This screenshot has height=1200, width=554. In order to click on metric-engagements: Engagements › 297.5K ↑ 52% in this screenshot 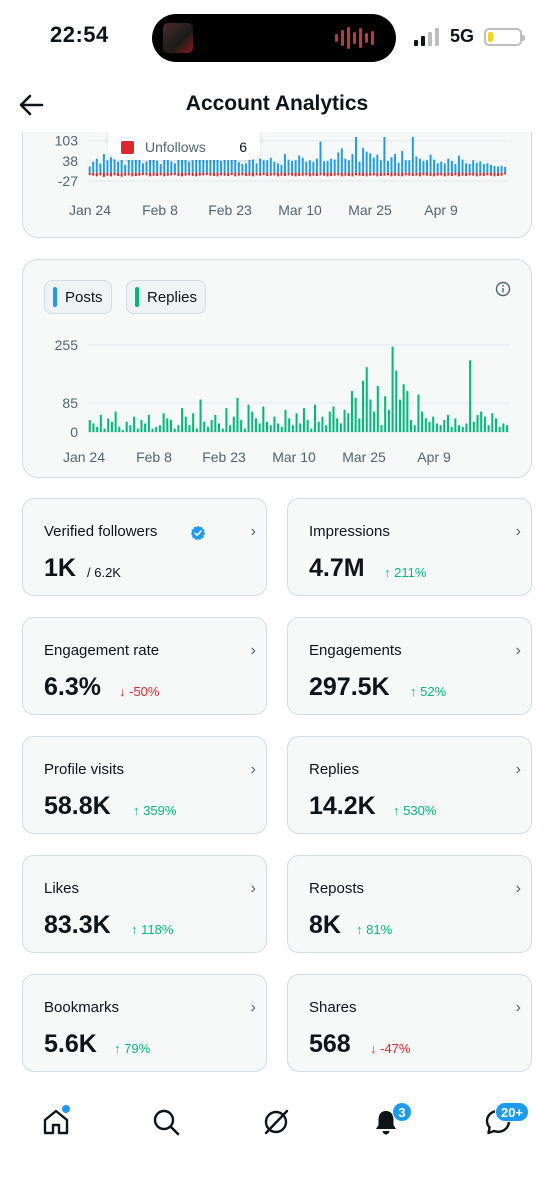, I will do `click(409, 666)`.